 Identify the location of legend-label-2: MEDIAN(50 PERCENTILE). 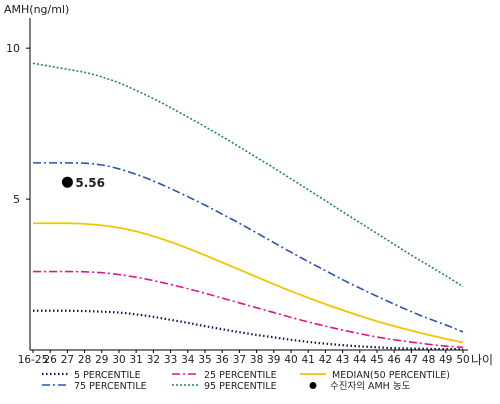
(391, 375).